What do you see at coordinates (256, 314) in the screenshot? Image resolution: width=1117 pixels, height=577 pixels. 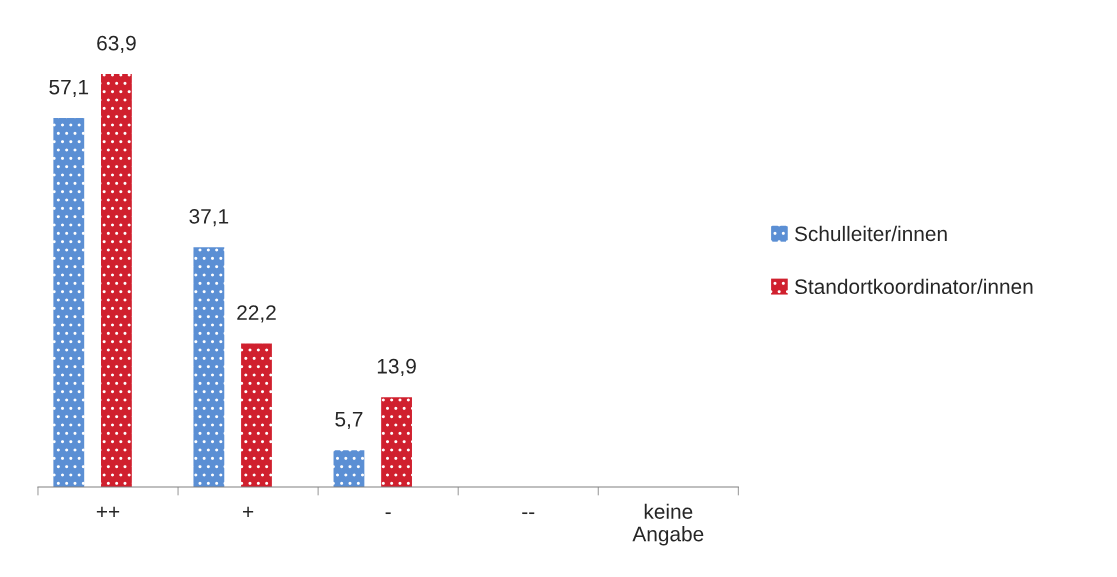 I see `data-label: 22,2` at bounding box center [256, 314].